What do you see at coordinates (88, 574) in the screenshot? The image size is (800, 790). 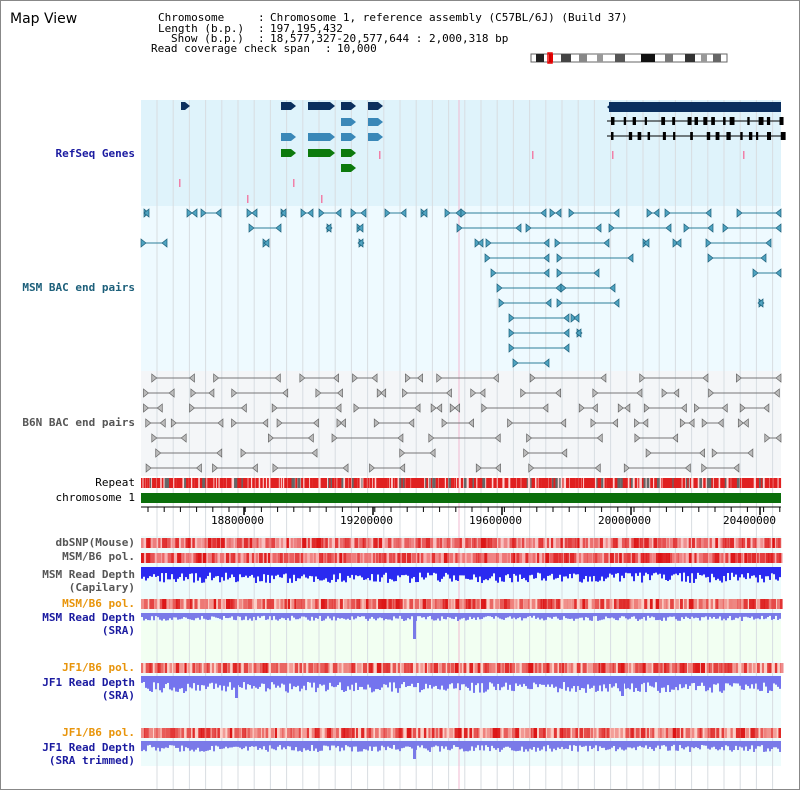 I see `track-label-msm-depth-cap-1: MSM Read Depth` at bounding box center [88, 574].